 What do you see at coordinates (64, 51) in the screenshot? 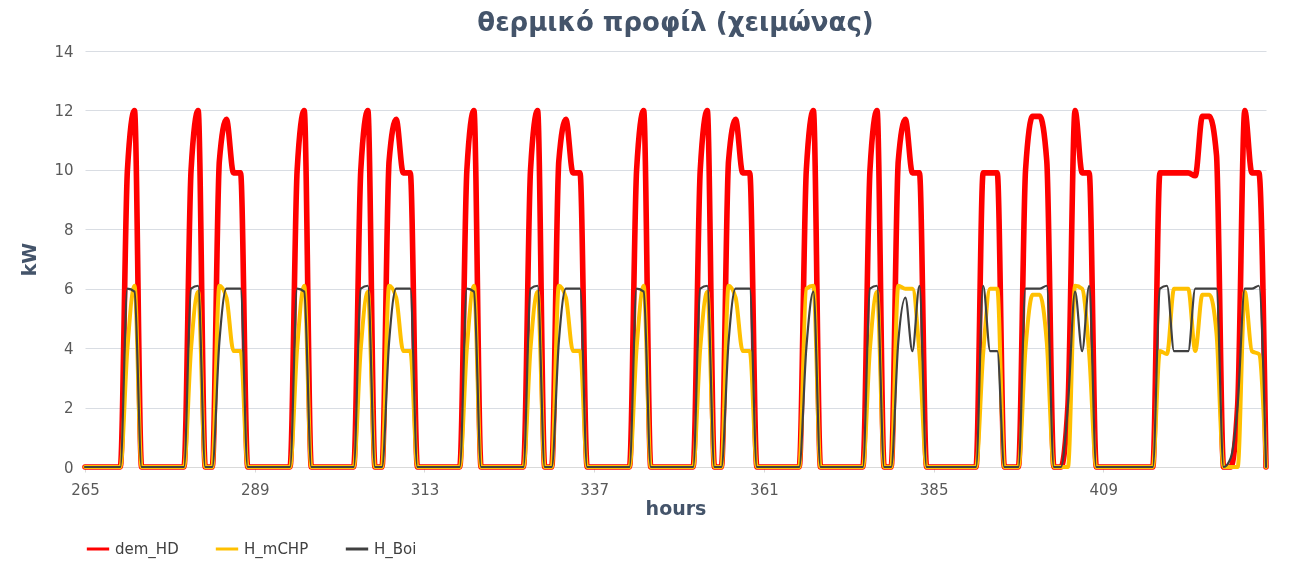
I see `y-tick-label: 14` at bounding box center [64, 51].